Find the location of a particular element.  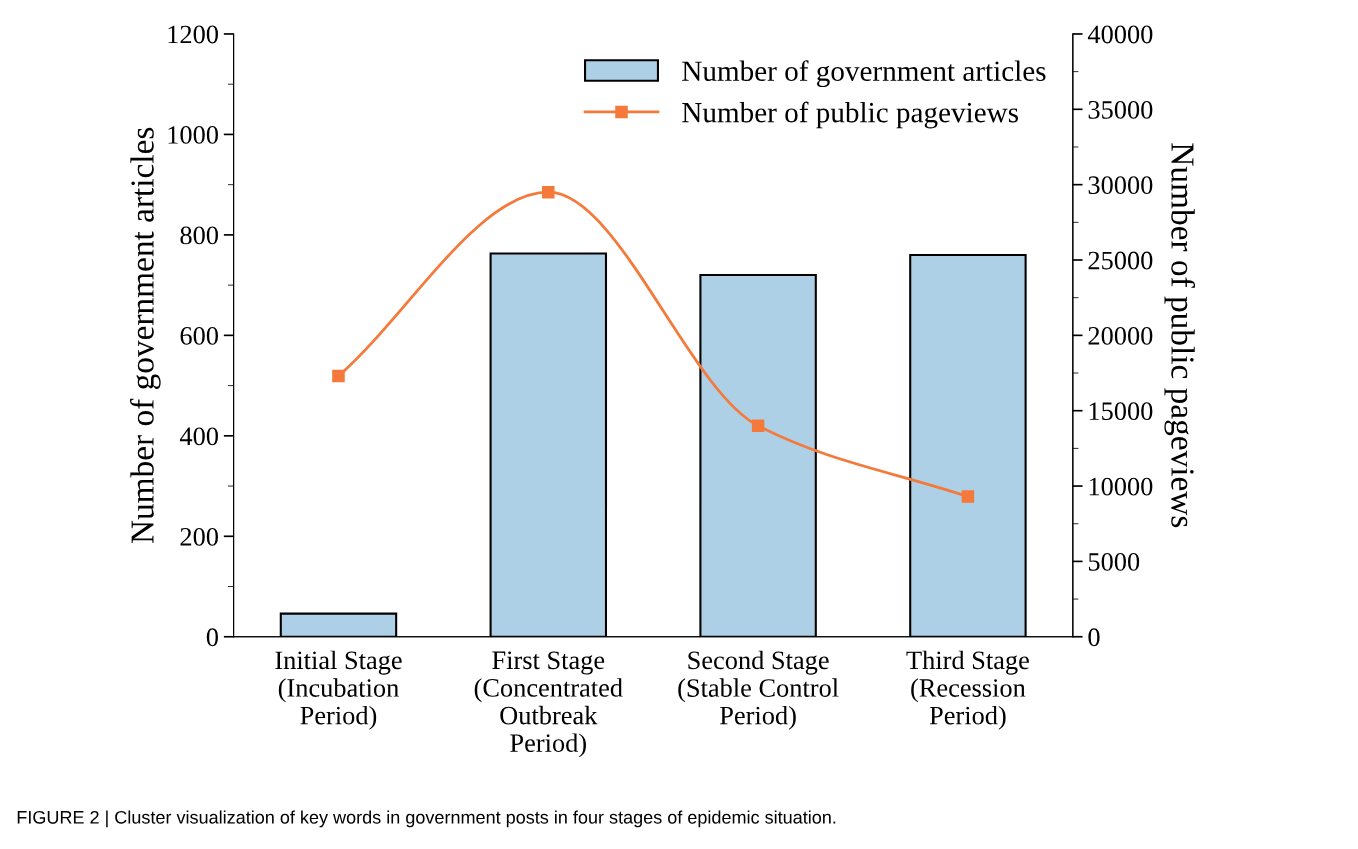

y-tick-label: 1000 is located at coordinates (193, 135).